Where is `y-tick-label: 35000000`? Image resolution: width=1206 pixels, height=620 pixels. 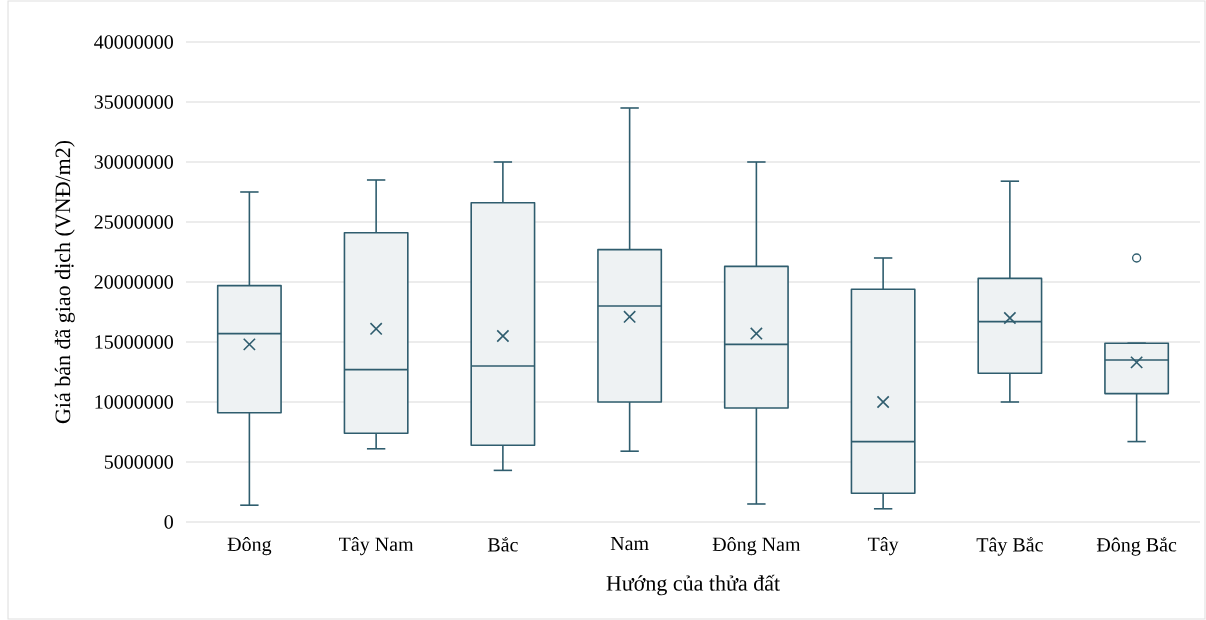
y-tick-label: 35000000 is located at coordinates (133, 102).